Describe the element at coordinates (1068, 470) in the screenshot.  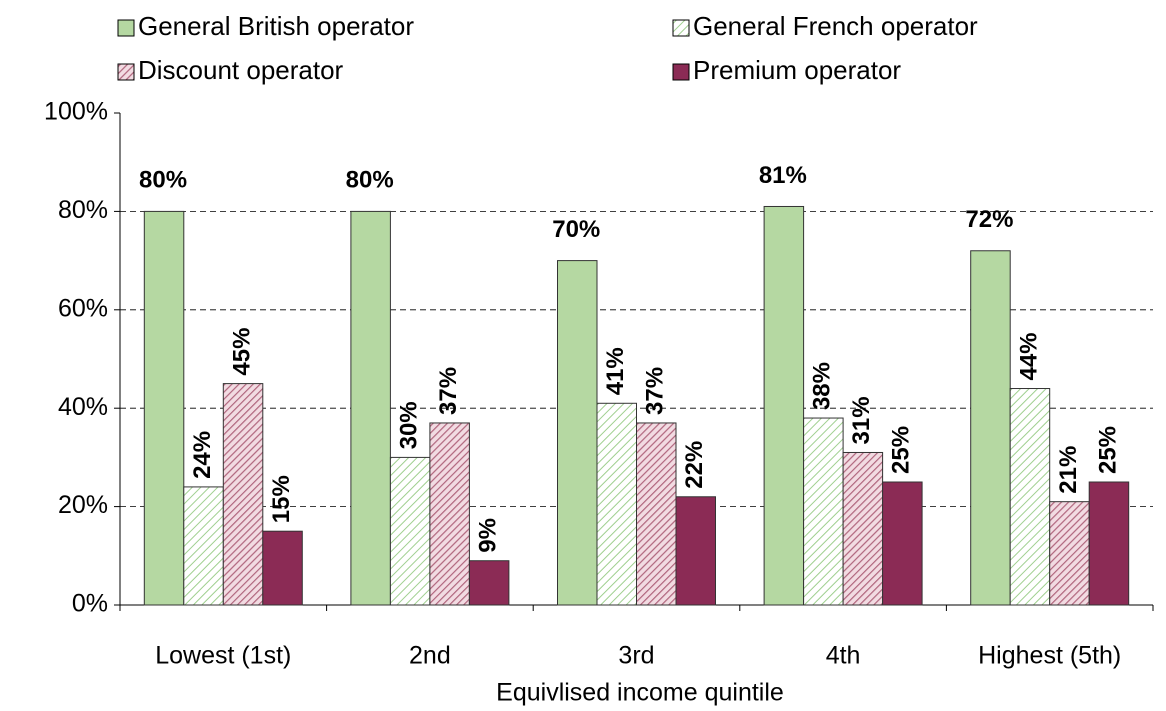
I see `data-label: 21%` at that location.